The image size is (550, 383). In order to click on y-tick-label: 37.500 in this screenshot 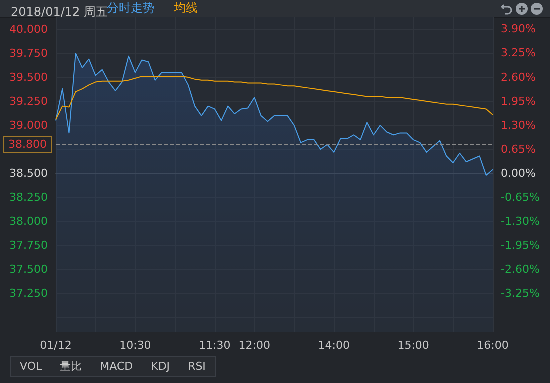, I will do `click(29, 269)`.